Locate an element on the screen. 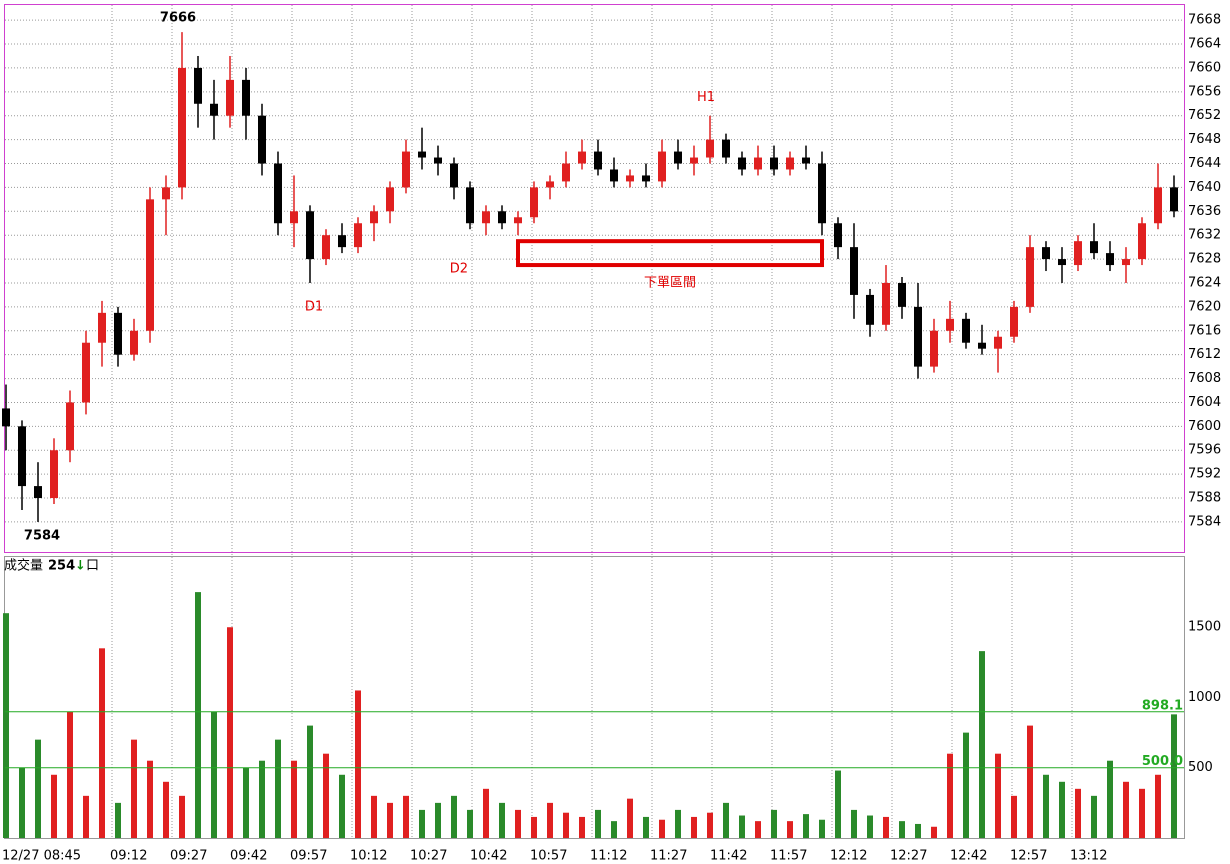 The height and width of the screenshot is (864, 1230). x-tick-label: 10:12 is located at coordinates (368, 856).